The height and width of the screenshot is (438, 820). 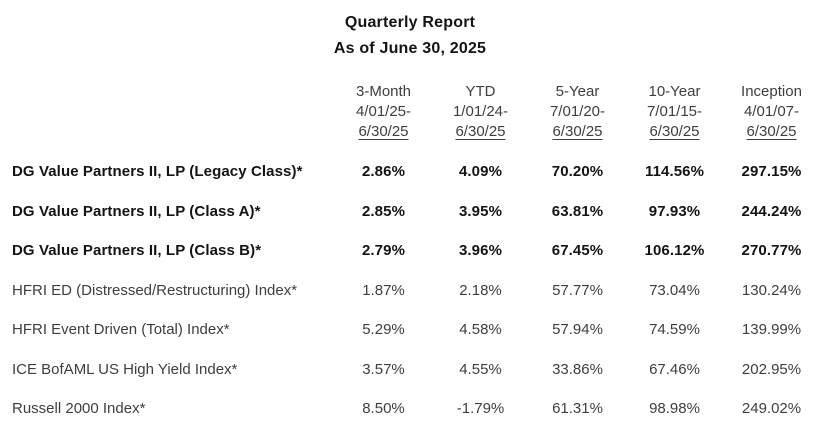 What do you see at coordinates (410, 48) in the screenshot?
I see `report-subtitle: As of June 30, 2025` at bounding box center [410, 48].